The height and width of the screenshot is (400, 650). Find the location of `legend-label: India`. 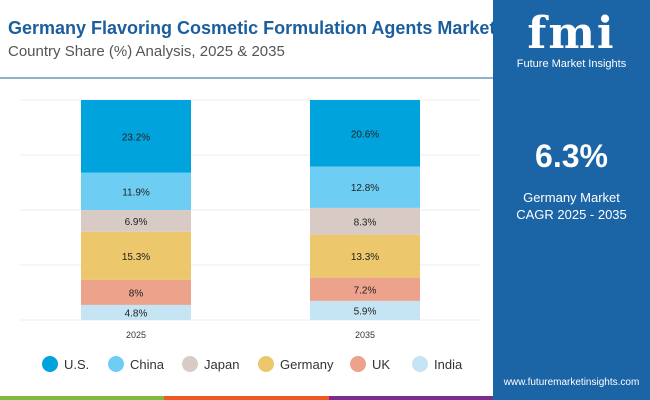

legend-label: India is located at coordinates (448, 364).